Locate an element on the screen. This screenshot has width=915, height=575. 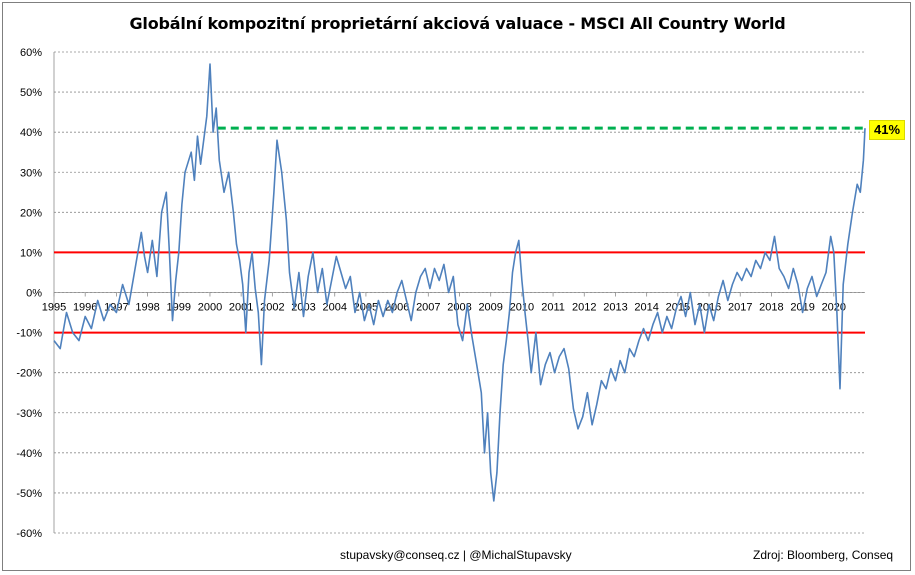
y-tick-label: 0% is located at coordinates (34, 294).